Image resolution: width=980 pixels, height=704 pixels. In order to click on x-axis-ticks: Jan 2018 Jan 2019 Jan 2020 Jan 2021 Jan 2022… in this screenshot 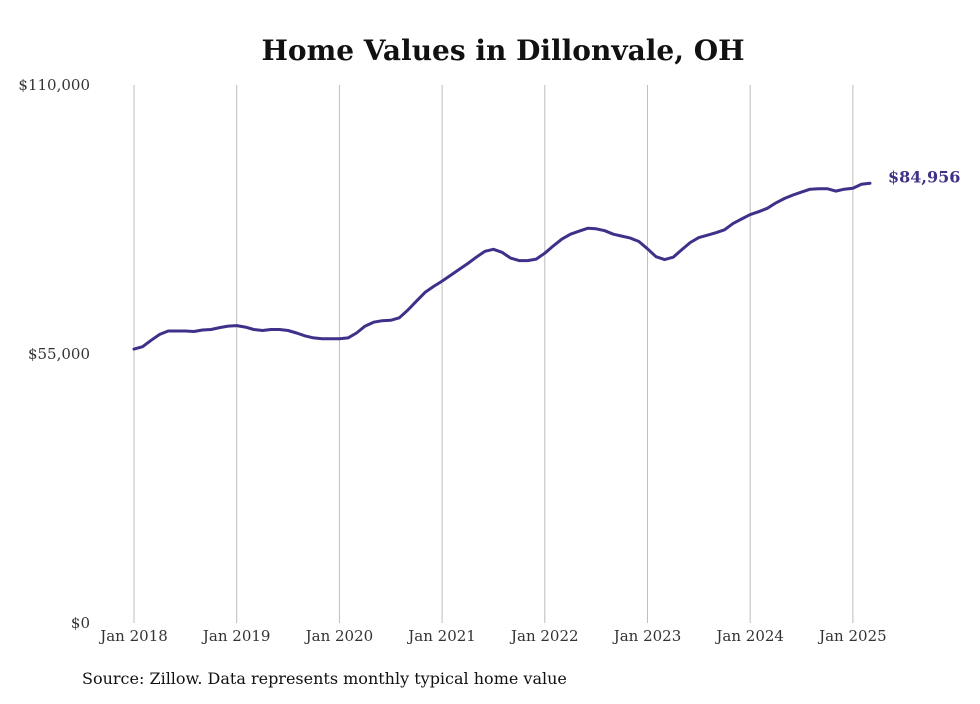, I will do `click(492, 636)`.